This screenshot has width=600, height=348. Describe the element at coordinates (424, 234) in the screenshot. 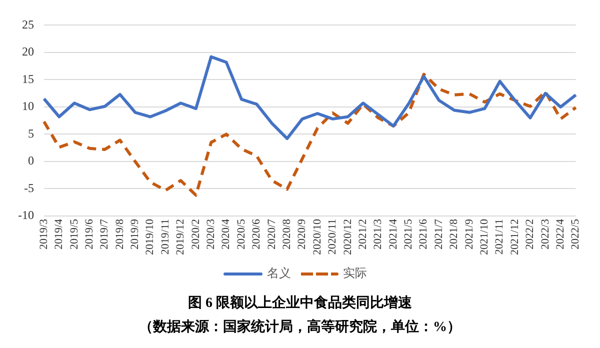

I see `x-tick-label: 2021/6` at that location.